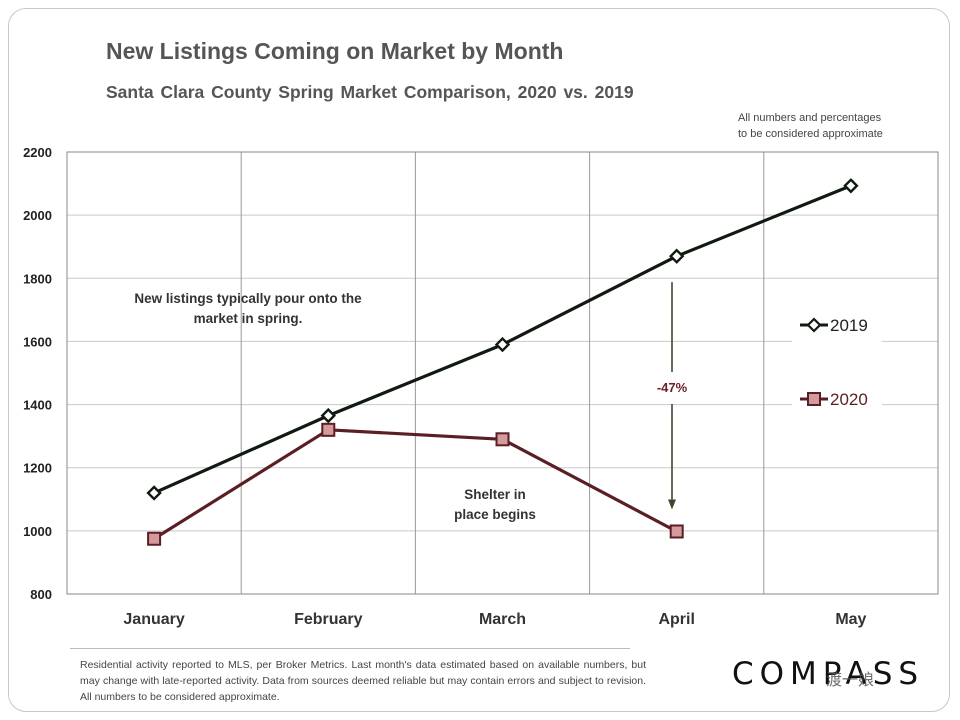  I want to click on y-tick-label: 1400, so click(37, 405).